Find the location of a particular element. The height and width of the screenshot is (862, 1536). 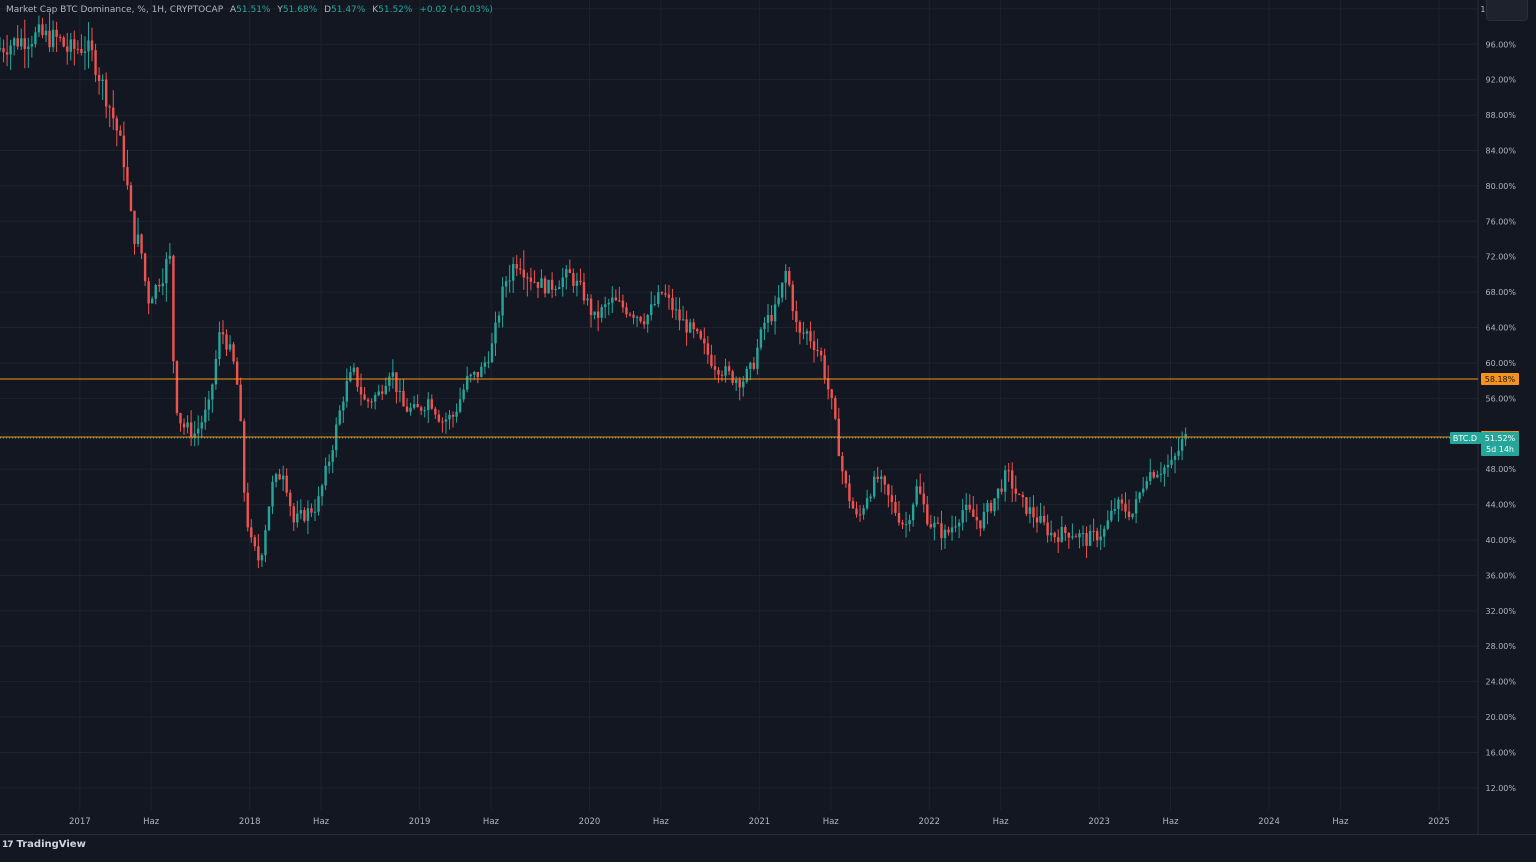

x-tick-label: 2019 is located at coordinates (420, 822).